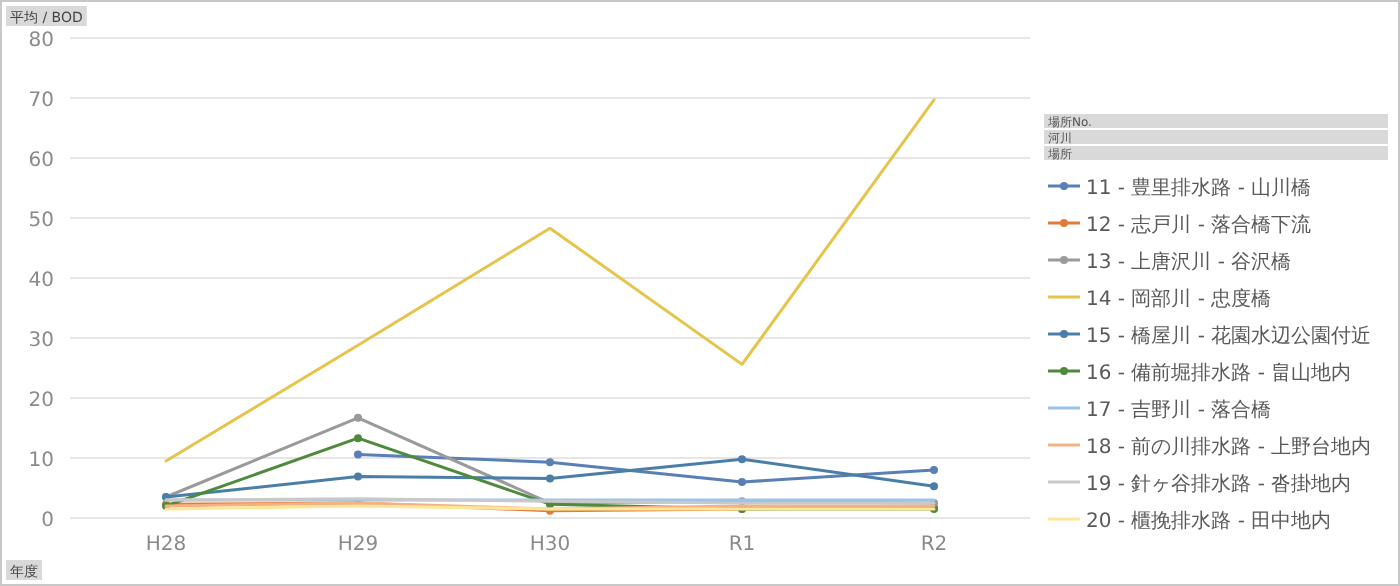  I want to click on legend-label: 11 - 豊里排水路 - 山川橋, so click(1199, 188).